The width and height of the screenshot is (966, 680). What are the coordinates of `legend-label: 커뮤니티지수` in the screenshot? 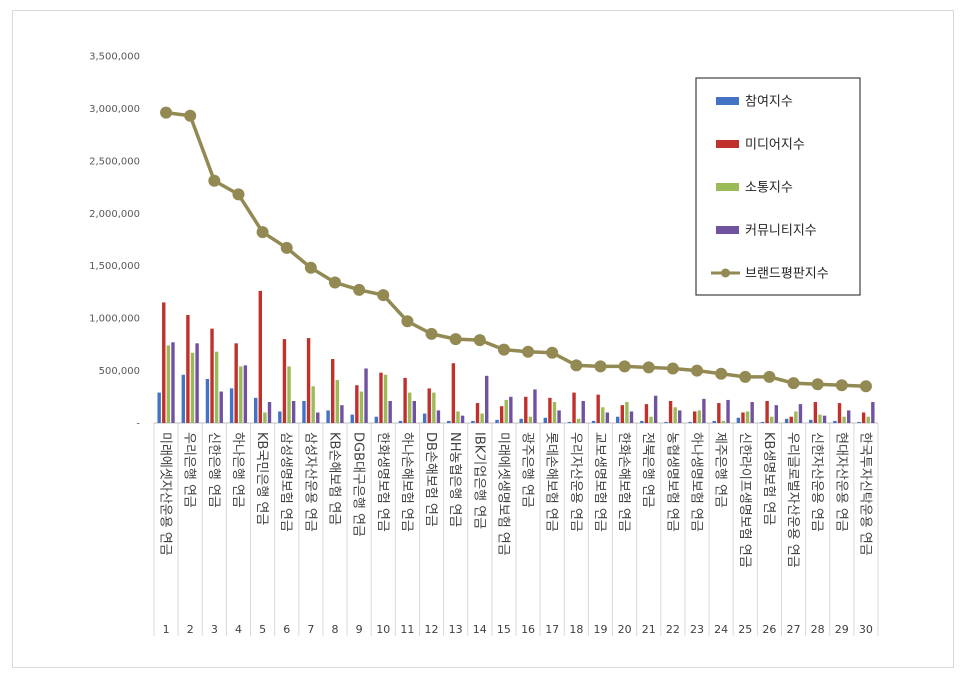 It's located at (781, 231).